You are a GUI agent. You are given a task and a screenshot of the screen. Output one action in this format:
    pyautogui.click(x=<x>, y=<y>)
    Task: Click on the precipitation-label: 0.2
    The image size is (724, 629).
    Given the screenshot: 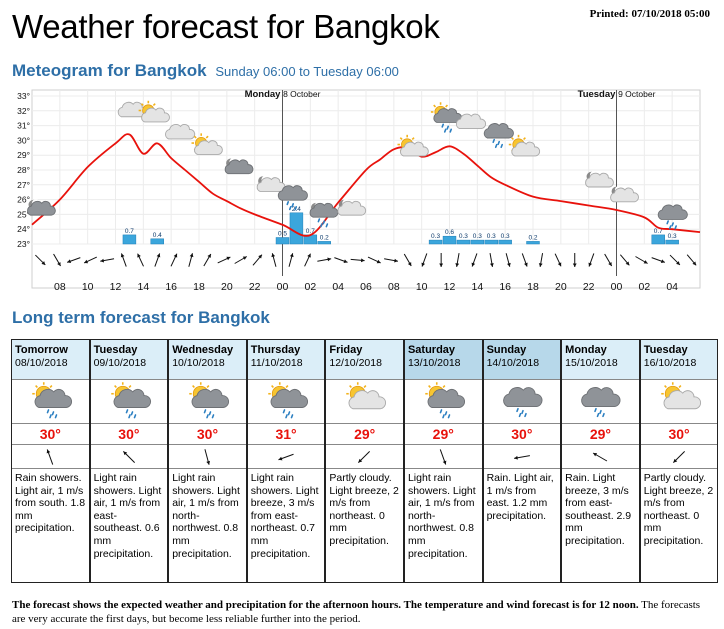 What is the action you would take?
    pyautogui.click(x=324, y=237)
    